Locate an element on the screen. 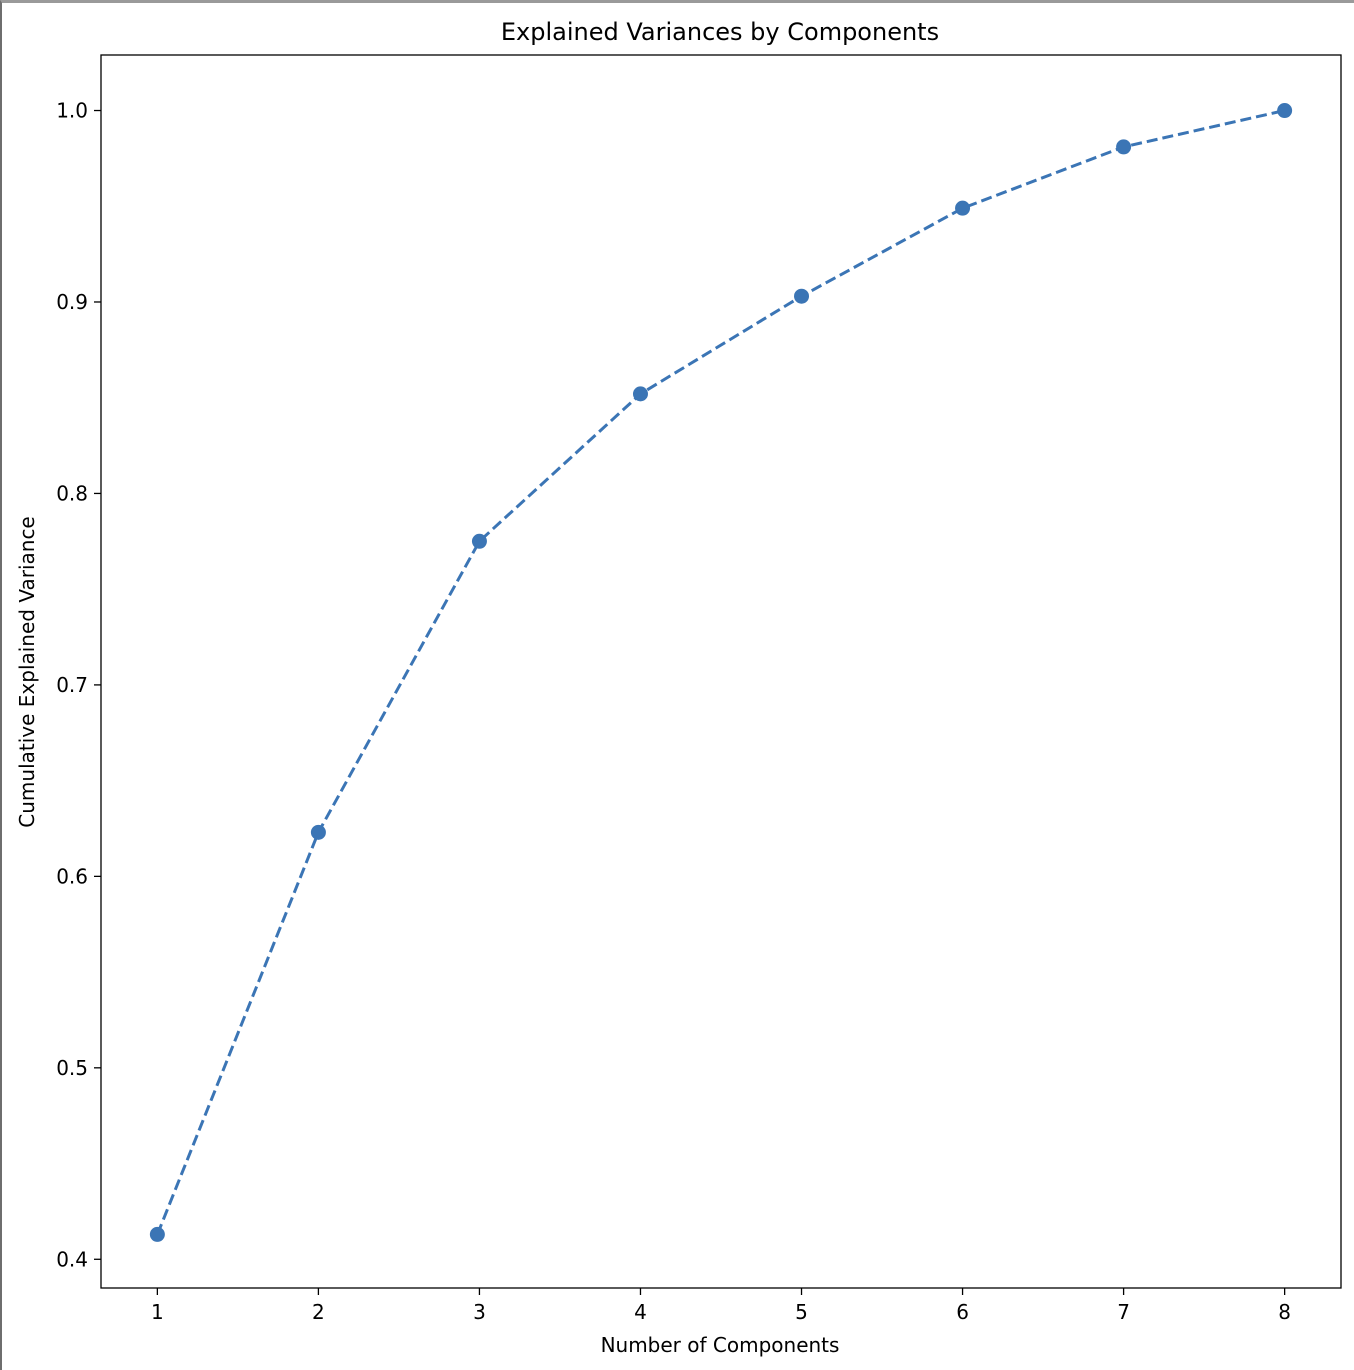 Image resolution: width=1354 pixels, height=1370 pixels. y-axis-label: Cumulative Explained Variance is located at coordinates (27, 671).